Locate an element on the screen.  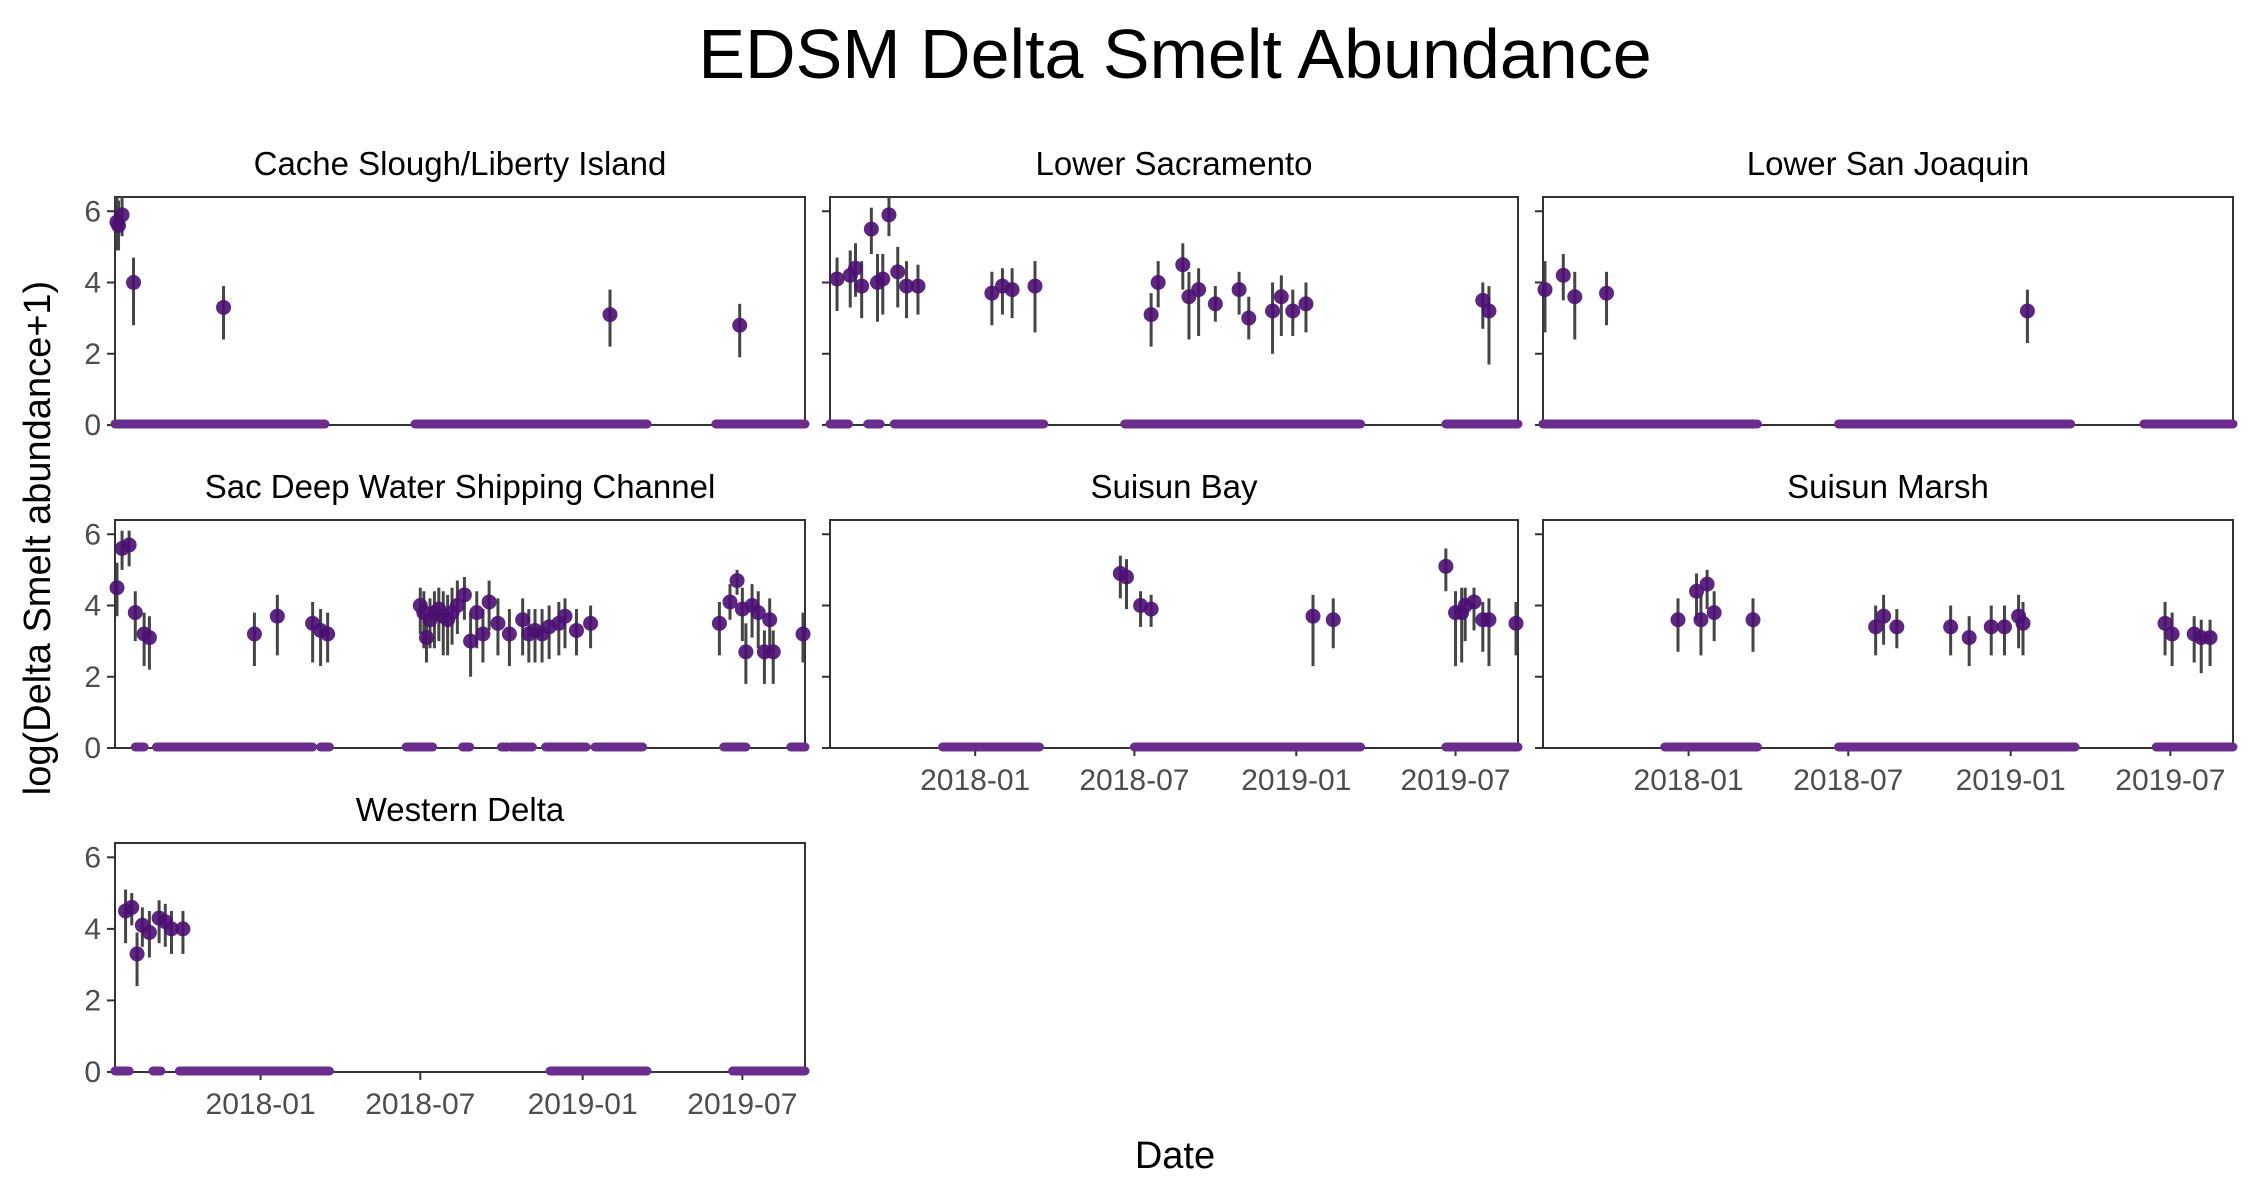
facet-panel: Lower San Joaquin is located at coordinates (1886, 287).